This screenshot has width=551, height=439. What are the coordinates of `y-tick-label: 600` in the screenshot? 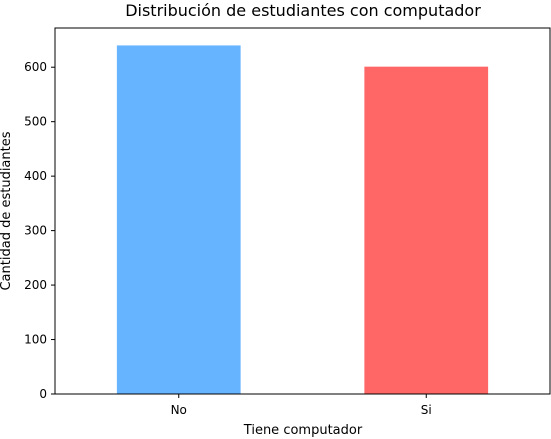 It's located at (35, 67).